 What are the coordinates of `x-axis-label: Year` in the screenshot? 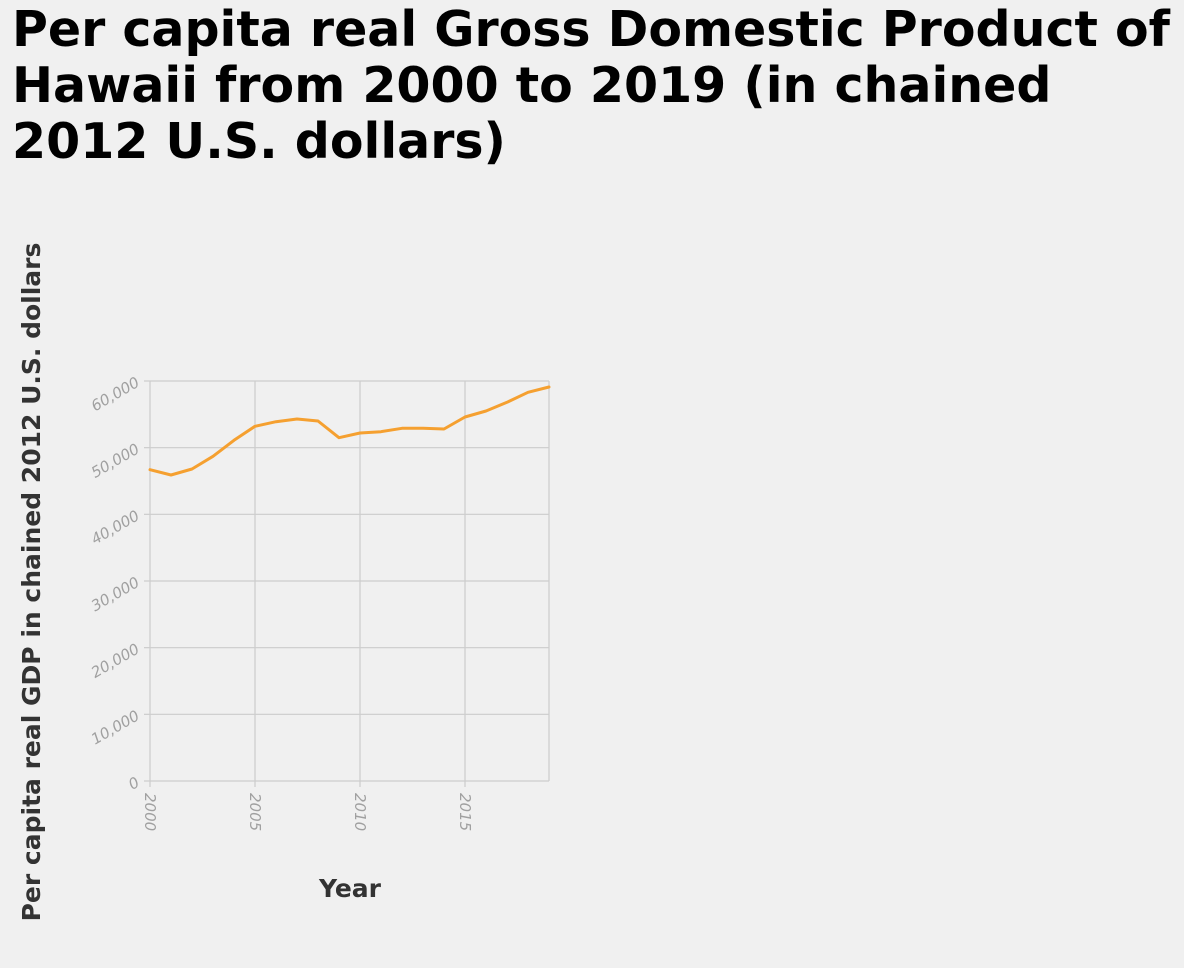 It's located at (350, 888).